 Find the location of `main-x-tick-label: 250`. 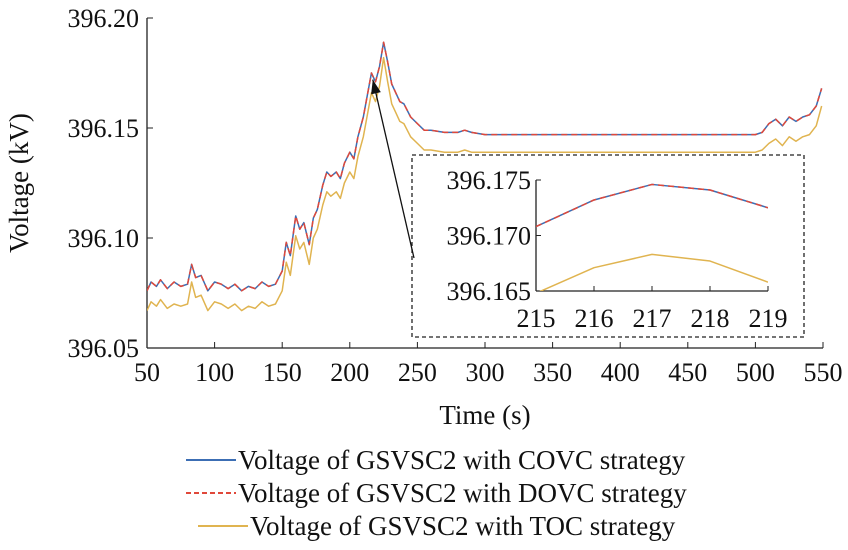

main-x-tick-label: 250 is located at coordinates (417, 372).